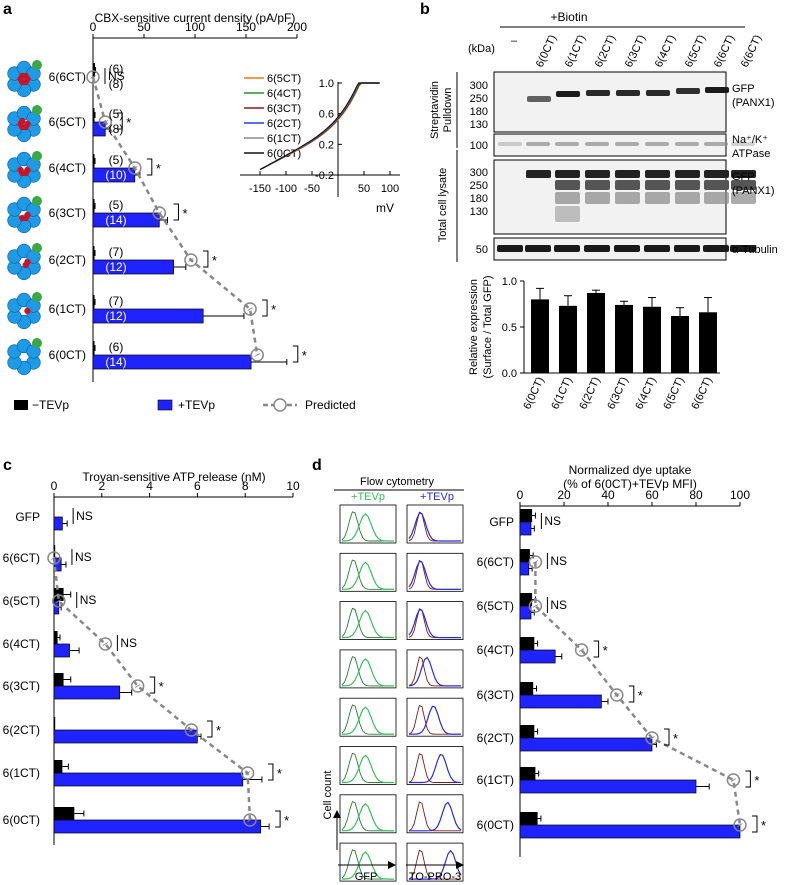 This screenshot has width=788, height=885. I want to click on c-tail-plug, so click(27, 311).